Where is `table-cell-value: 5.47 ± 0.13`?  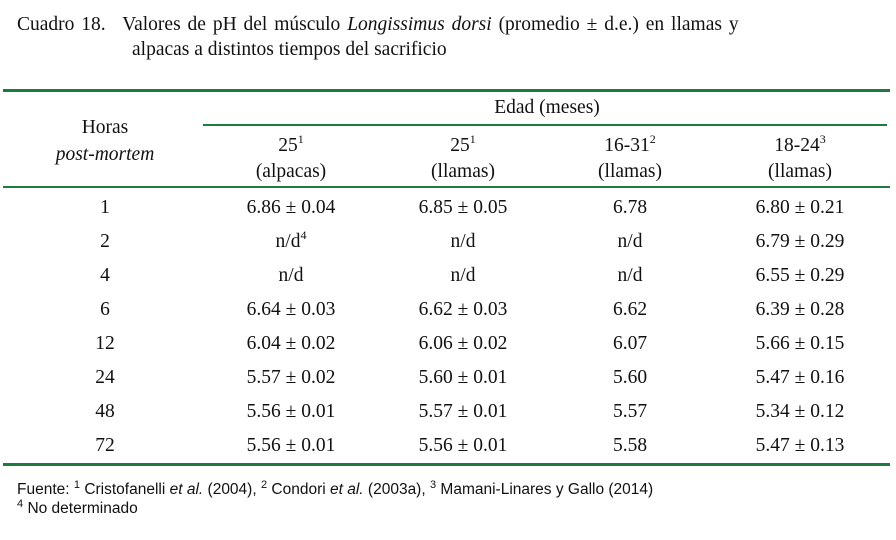 table-cell-value: 5.47 ± 0.13 is located at coordinates (800, 445).